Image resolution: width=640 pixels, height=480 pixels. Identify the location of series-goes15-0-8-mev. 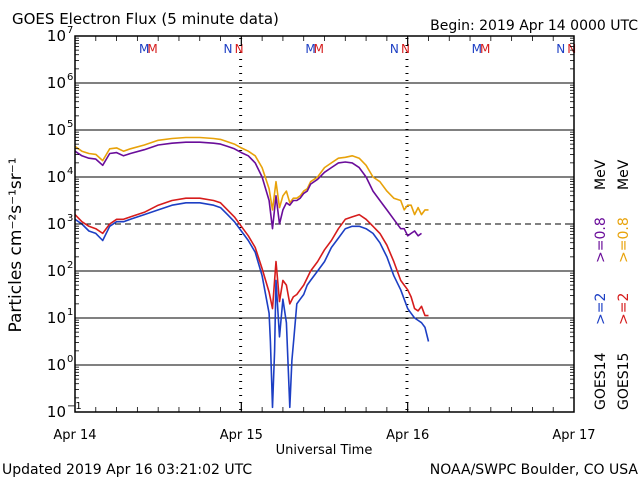
(251, 176).